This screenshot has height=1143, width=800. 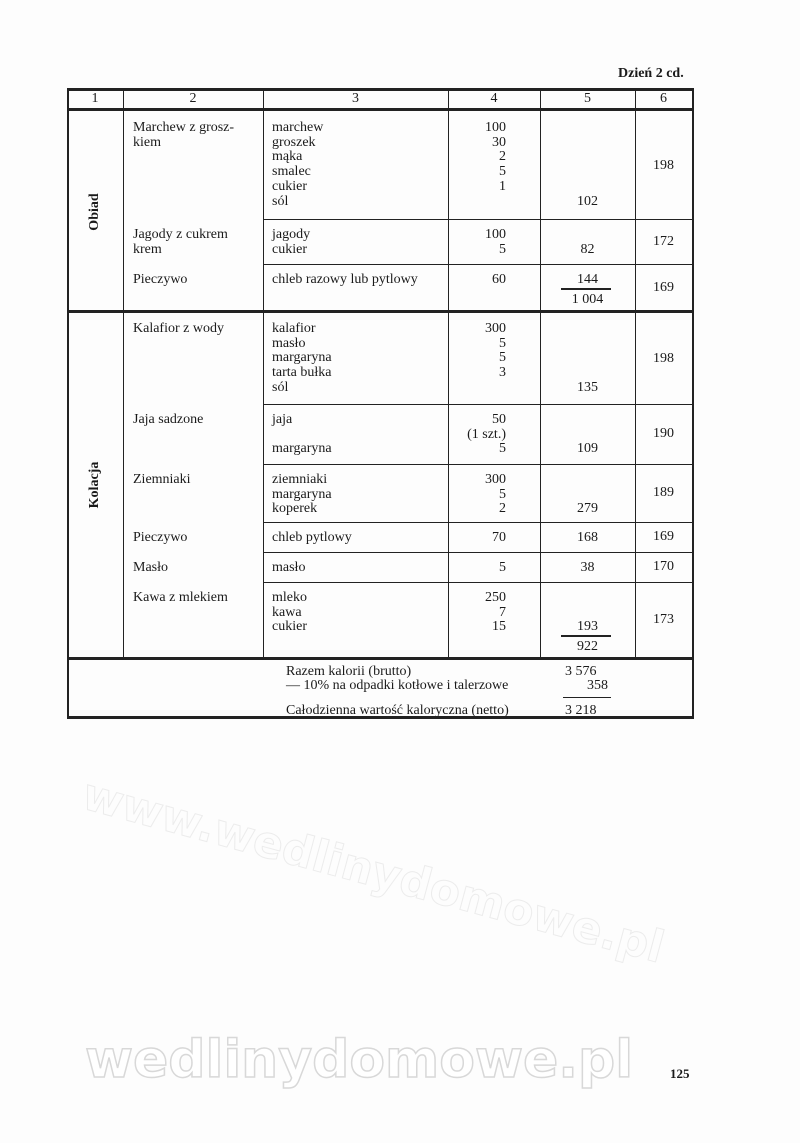 What do you see at coordinates (499, 627) in the screenshot?
I see `ingredient-qty: 15` at bounding box center [499, 627].